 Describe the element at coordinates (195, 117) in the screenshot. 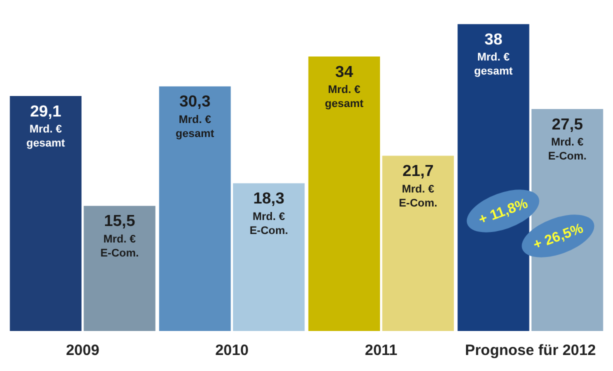

I see `data-label: 30,3 Mrd. € gesamt` at that location.